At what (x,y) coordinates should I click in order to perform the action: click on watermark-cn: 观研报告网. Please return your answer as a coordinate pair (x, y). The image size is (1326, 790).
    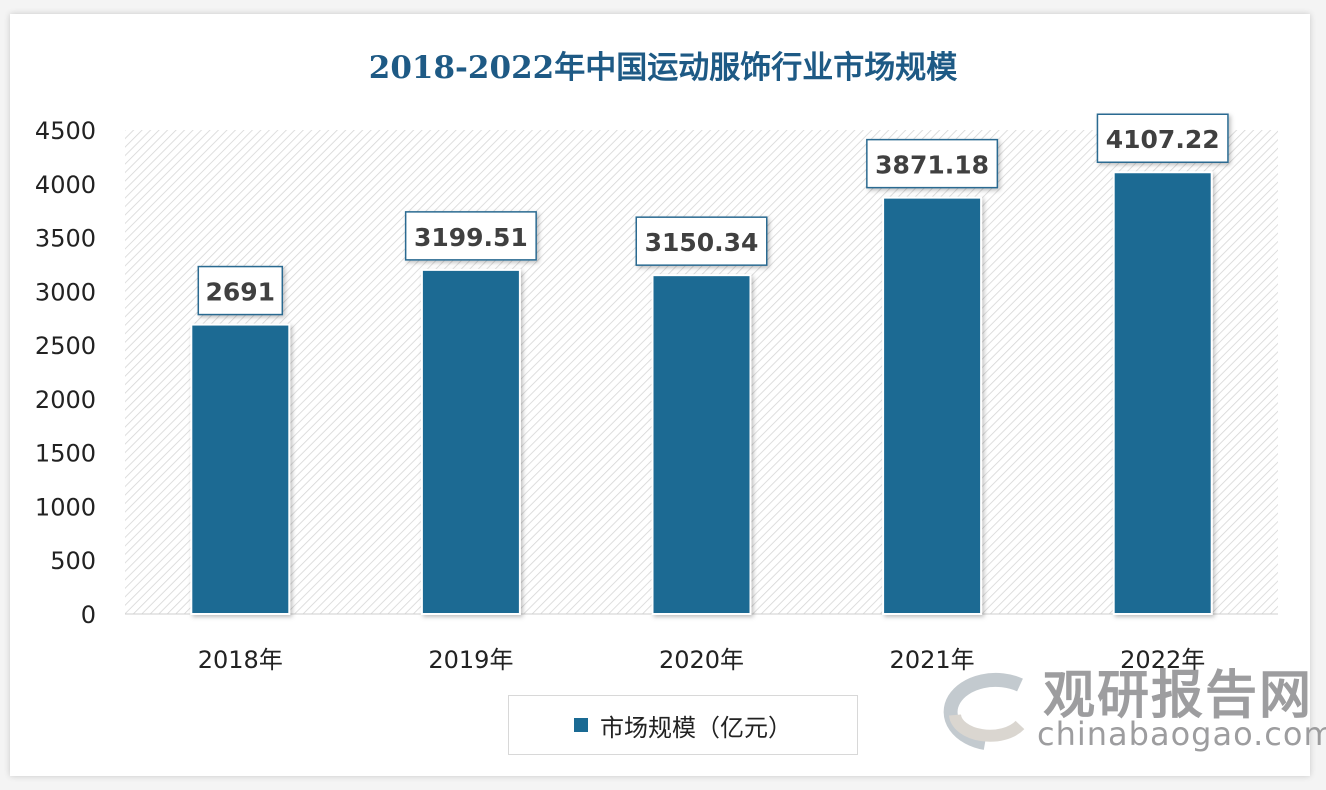
    Looking at the image, I should click on (1178, 696).